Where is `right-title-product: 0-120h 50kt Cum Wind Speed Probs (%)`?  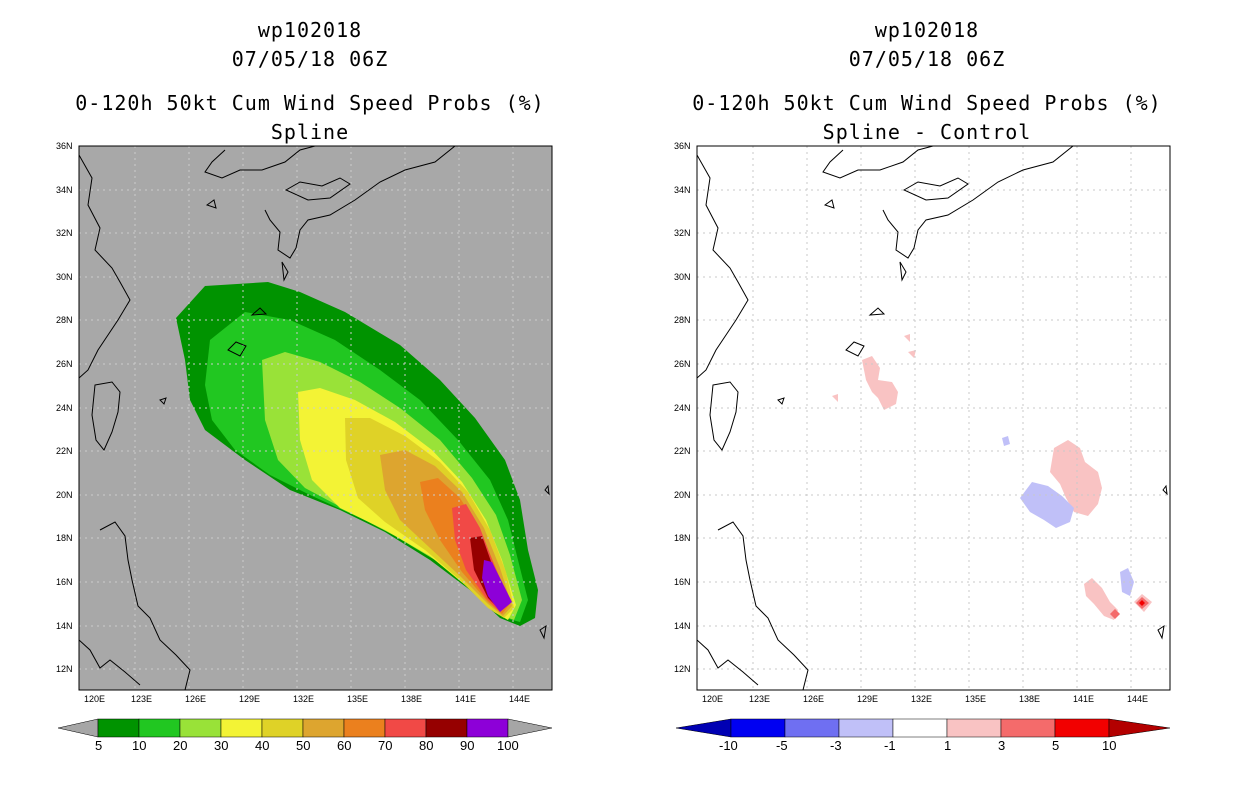
right-title-product: 0-120h 50kt Cum Wind Speed Probs (%) is located at coordinates (927, 103).